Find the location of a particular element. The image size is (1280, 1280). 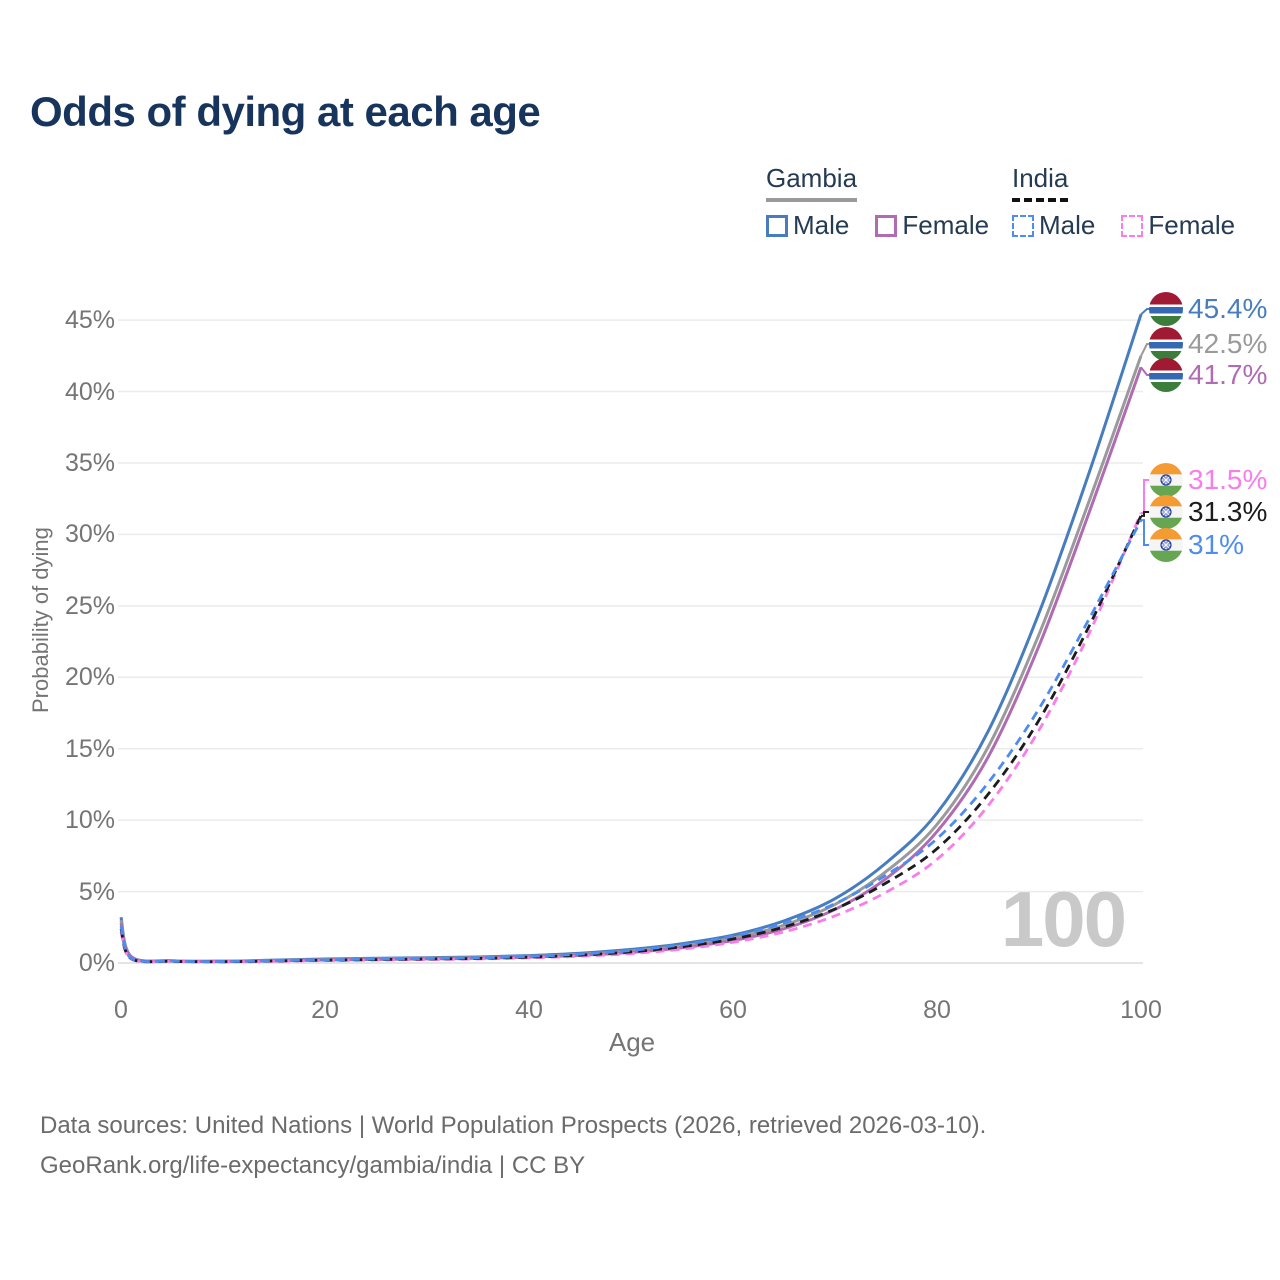

y-axis-title: Probability of dying is located at coordinates (40, 620).